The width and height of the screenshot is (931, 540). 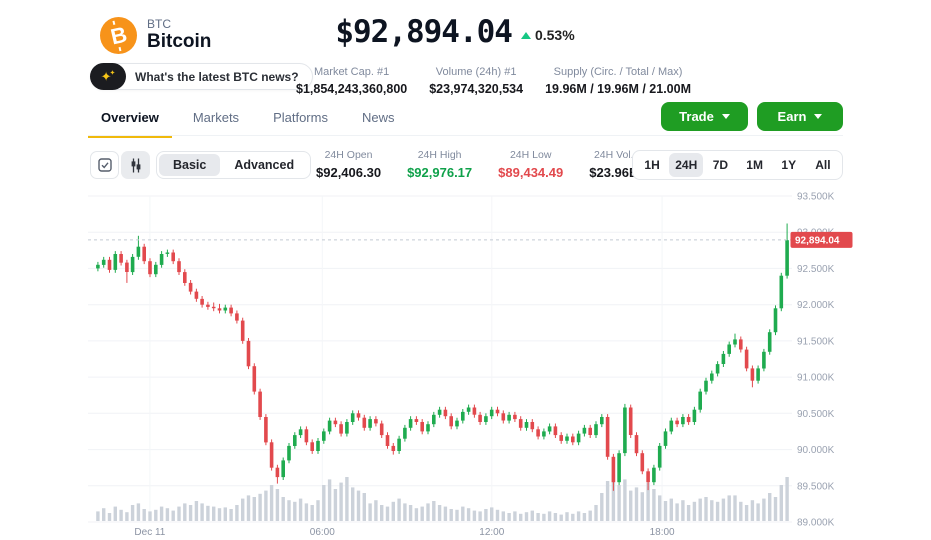 I want to click on stat-value: $23.96B, so click(x=614, y=172).